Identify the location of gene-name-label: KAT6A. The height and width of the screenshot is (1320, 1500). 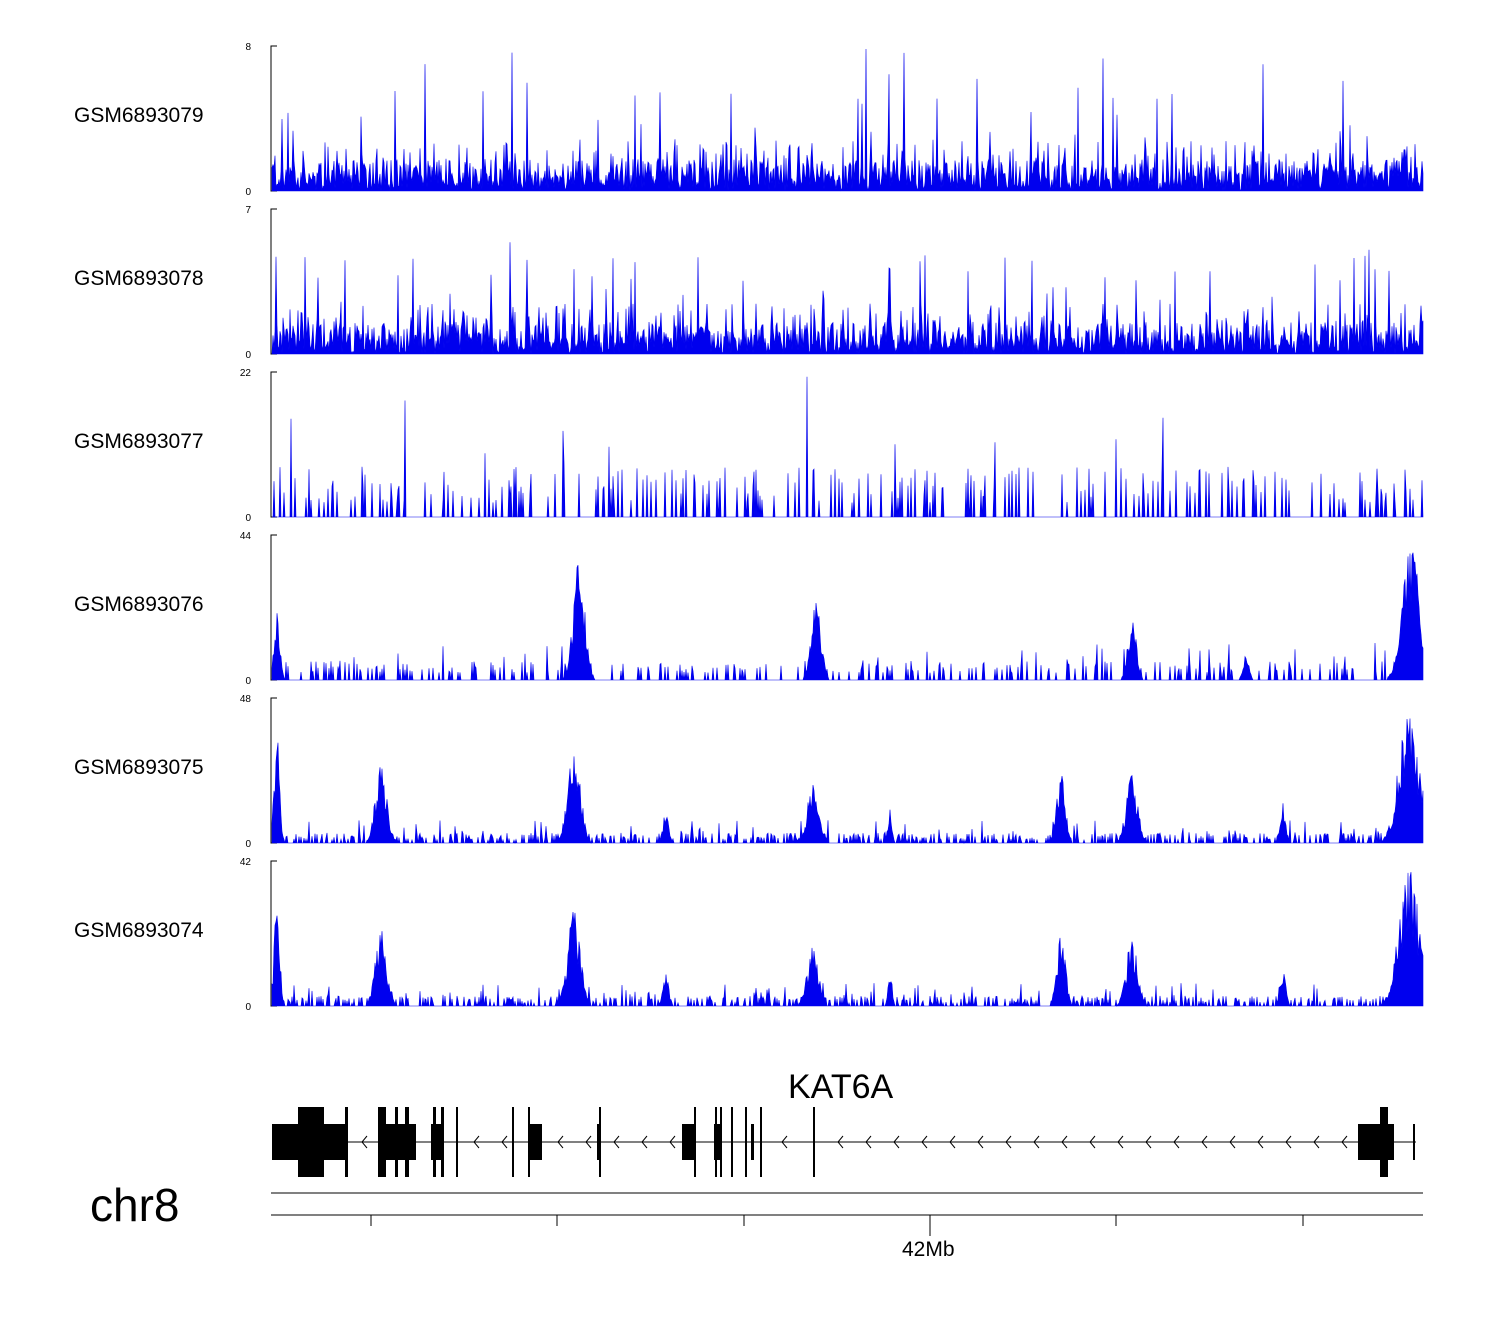
(841, 1087).